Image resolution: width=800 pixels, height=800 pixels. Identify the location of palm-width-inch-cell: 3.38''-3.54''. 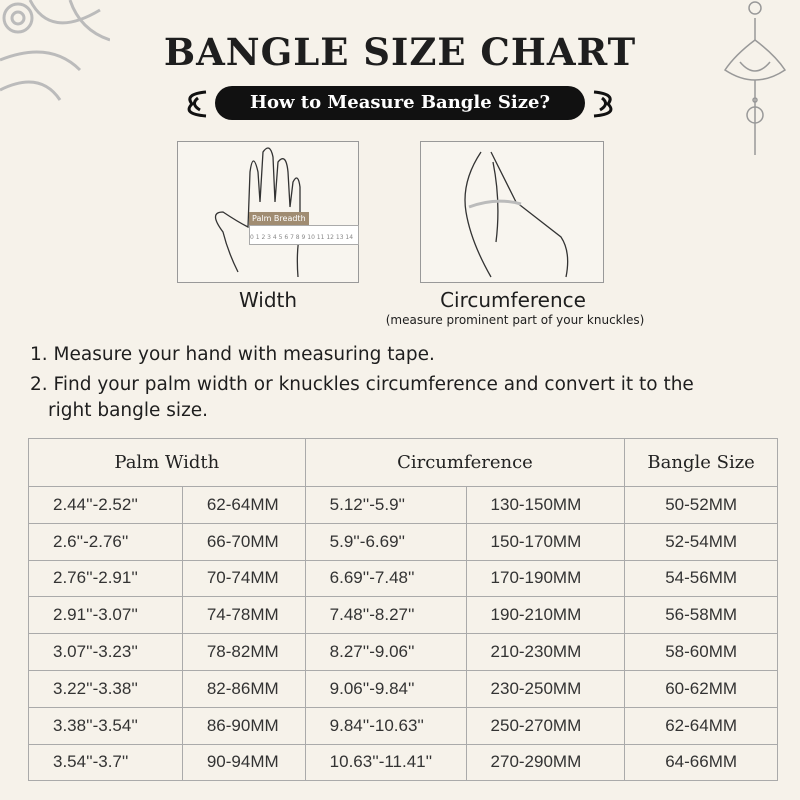
(105, 725).